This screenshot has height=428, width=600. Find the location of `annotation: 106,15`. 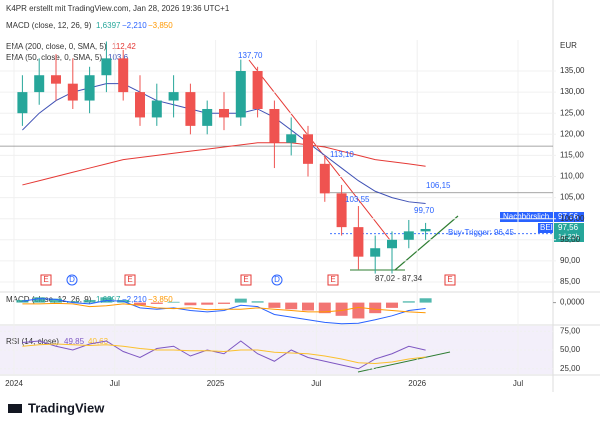

annotation: 106,15 is located at coordinates (438, 185).